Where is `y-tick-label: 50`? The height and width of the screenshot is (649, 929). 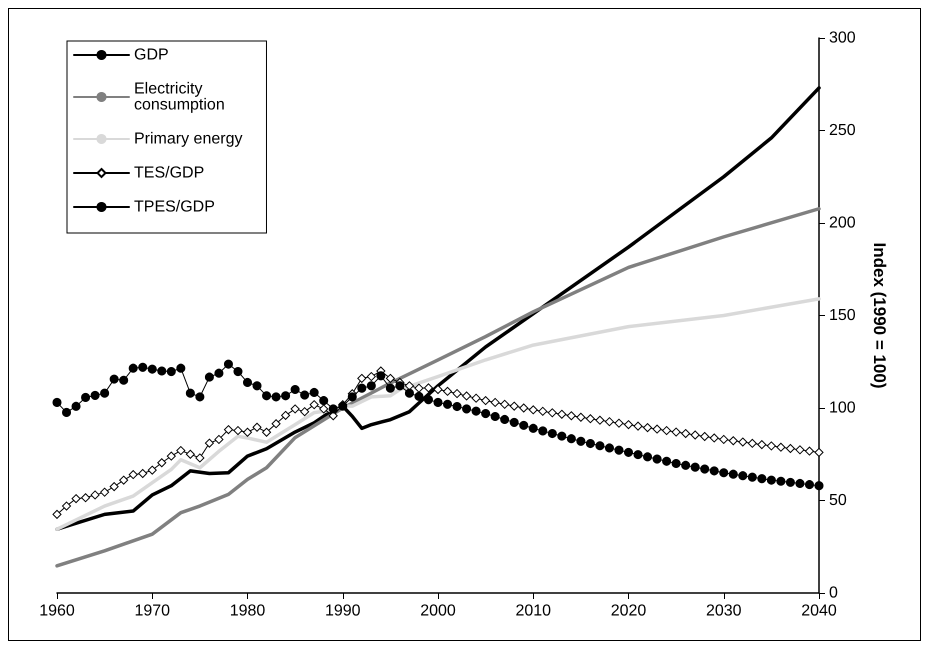
y-tick-label: 50 is located at coordinates (838, 500).